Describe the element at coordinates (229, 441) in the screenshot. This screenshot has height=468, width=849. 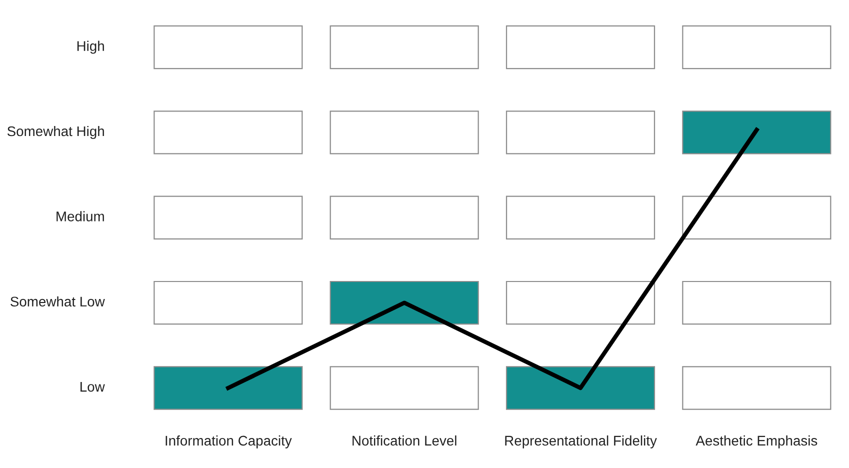
I see `x-tick-label: Information Capacity` at that location.